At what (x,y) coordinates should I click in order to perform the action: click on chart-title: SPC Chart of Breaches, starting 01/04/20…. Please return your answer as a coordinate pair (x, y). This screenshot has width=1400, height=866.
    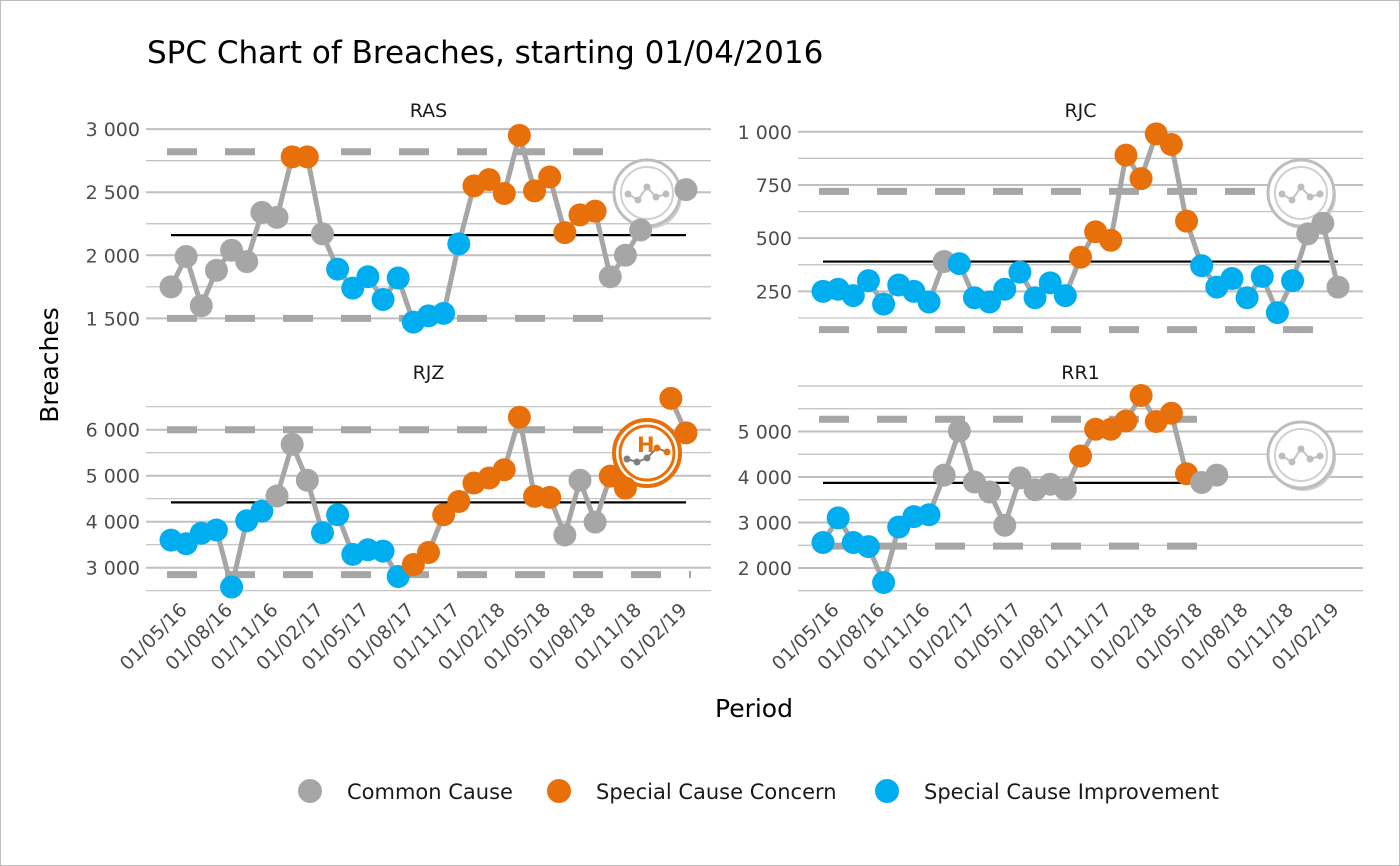
    Looking at the image, I should click on (485, 53).